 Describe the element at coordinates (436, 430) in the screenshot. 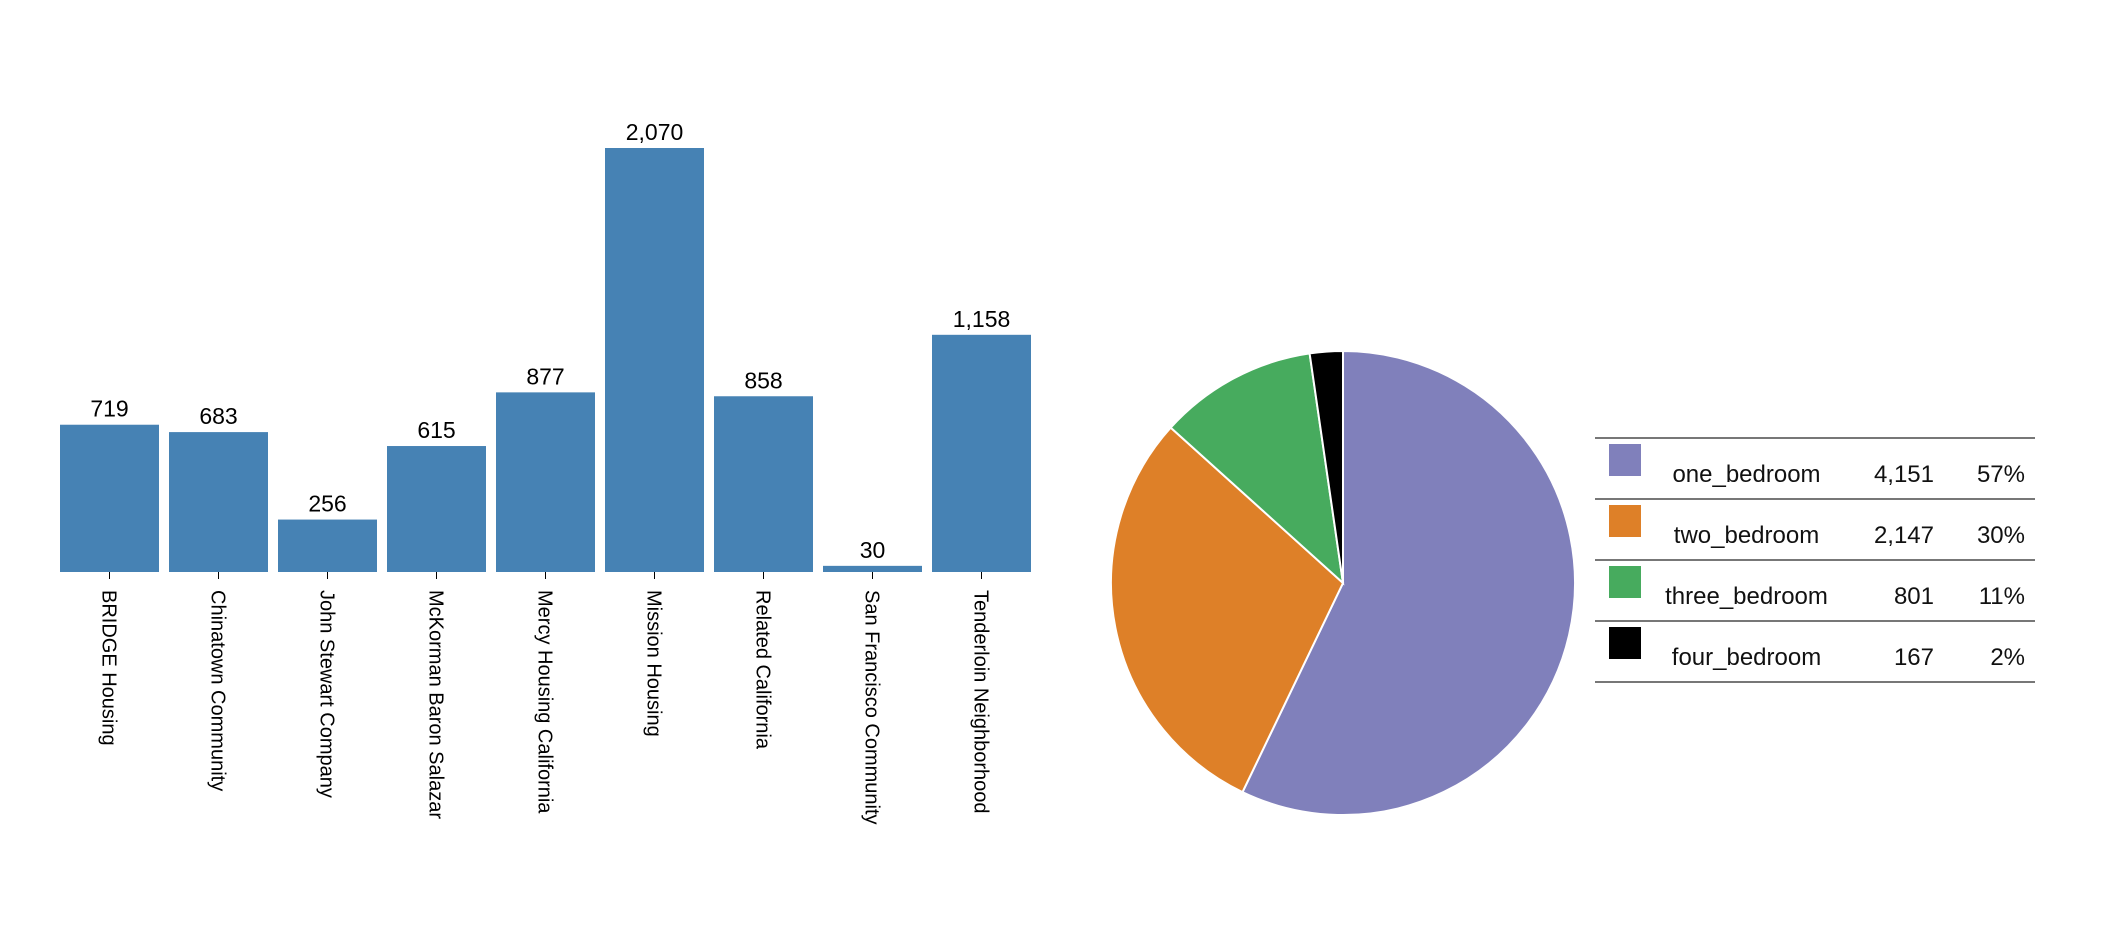

I see `bar-value-label: 615` at that location.